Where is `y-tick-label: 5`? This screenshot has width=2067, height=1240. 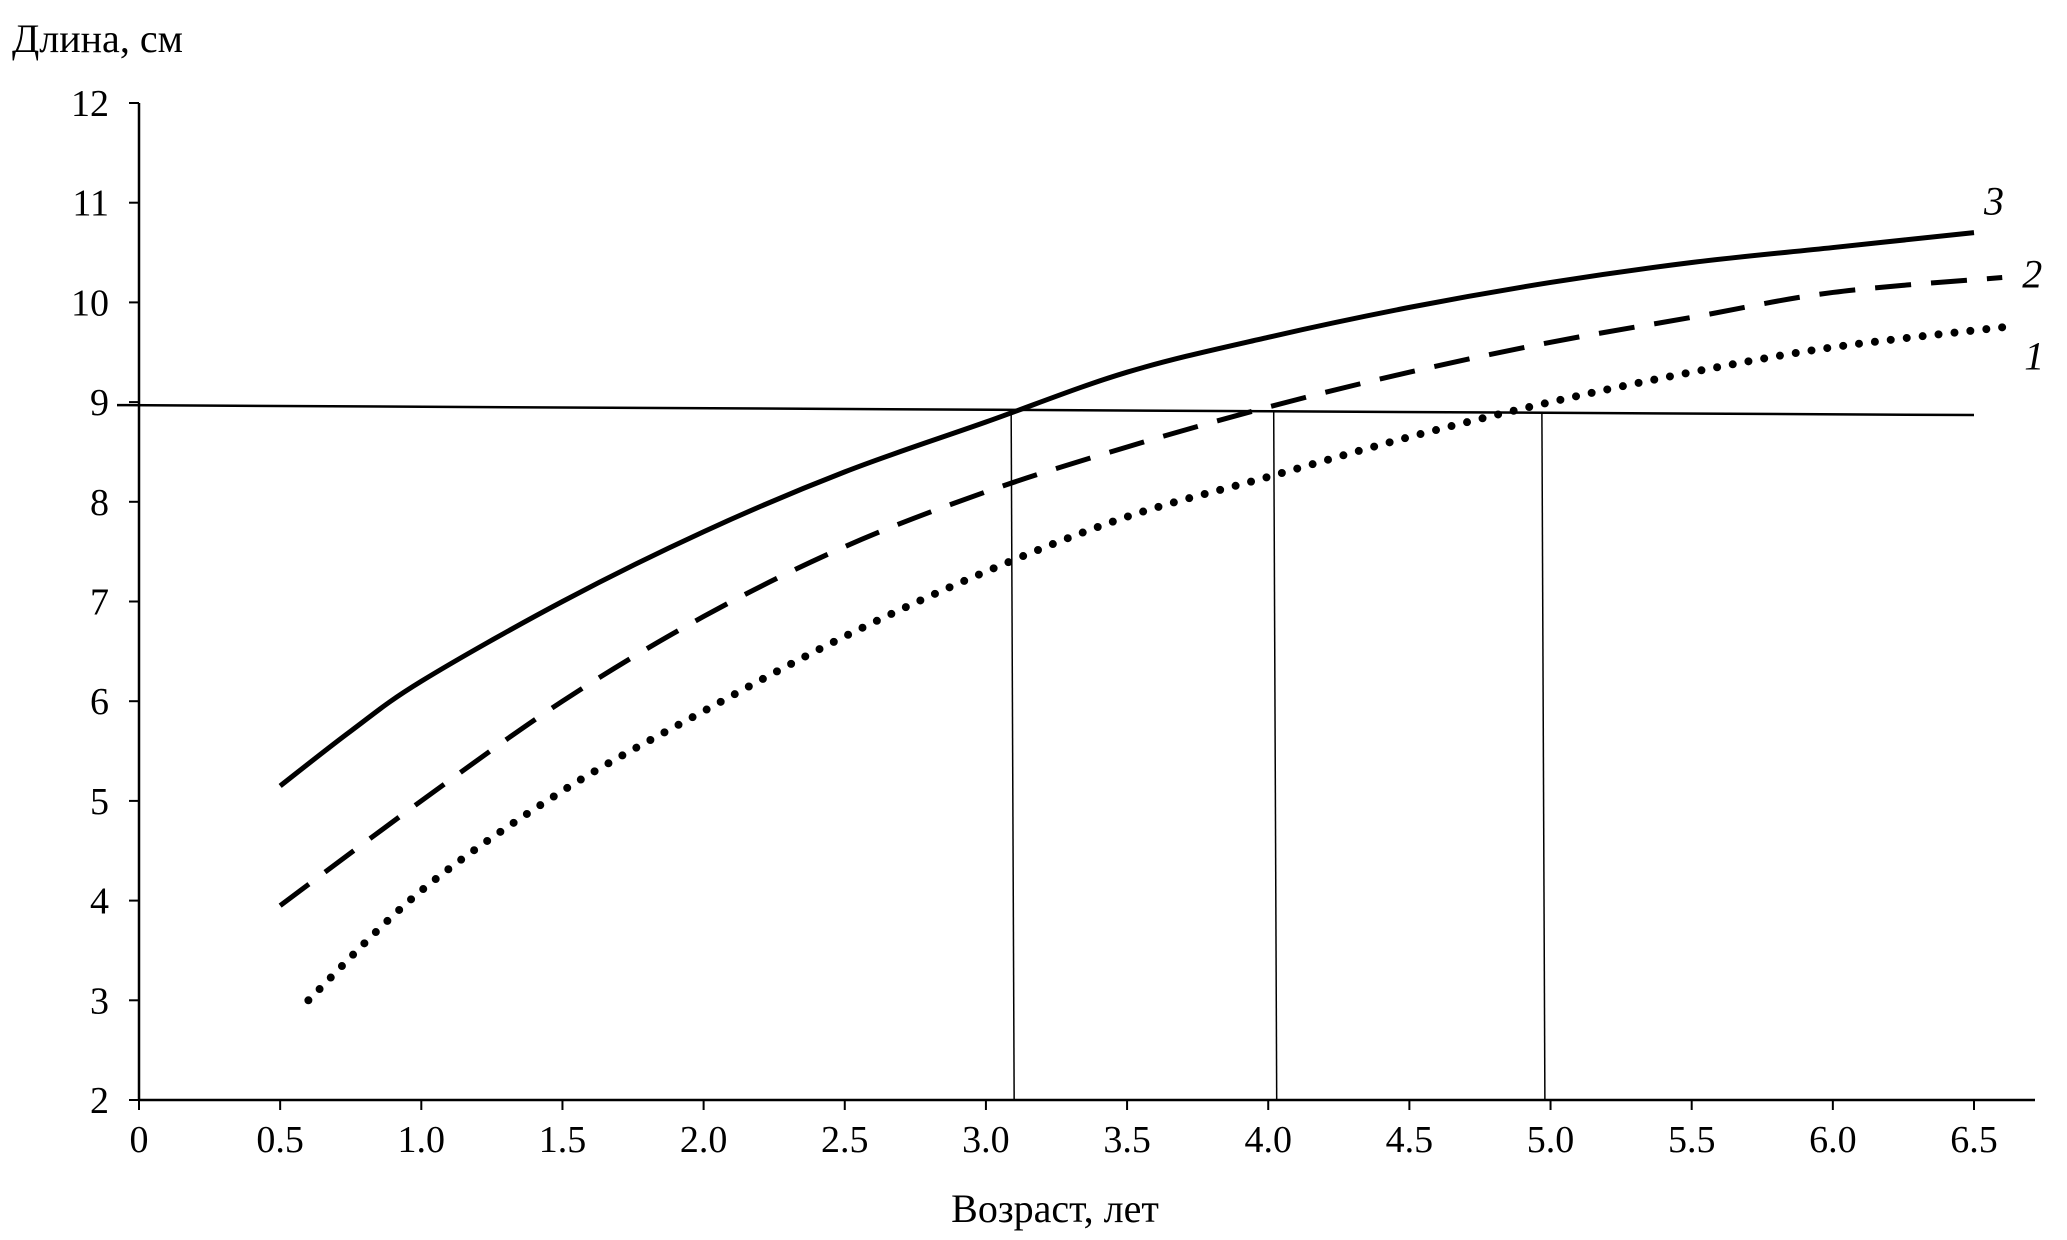 y-tick-label: 5 is located at coordinates (99, 802).